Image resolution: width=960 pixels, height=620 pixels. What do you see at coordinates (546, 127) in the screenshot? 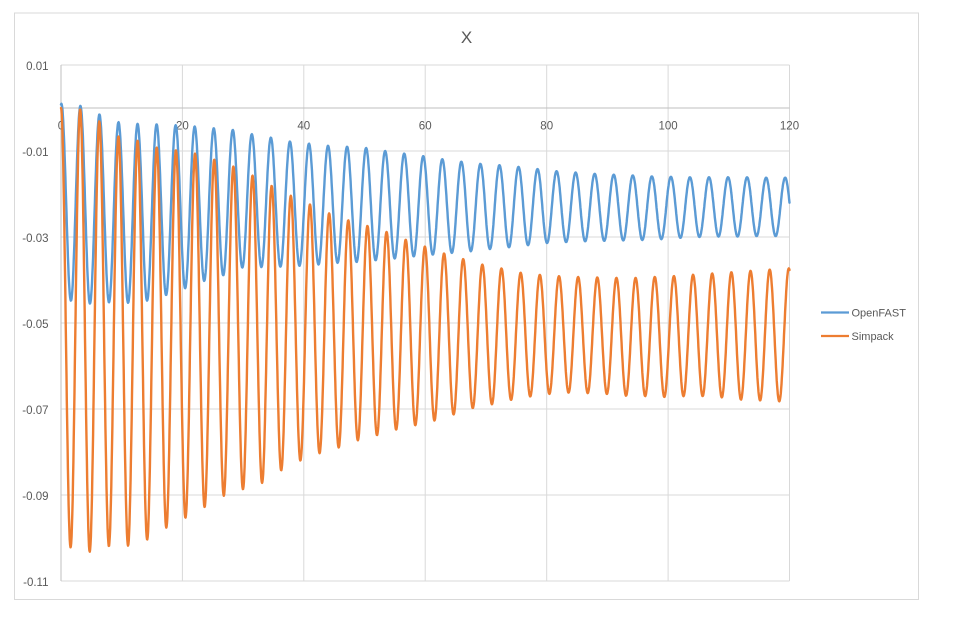
I see `svg-text: 80` at bounding box center [546, 127].